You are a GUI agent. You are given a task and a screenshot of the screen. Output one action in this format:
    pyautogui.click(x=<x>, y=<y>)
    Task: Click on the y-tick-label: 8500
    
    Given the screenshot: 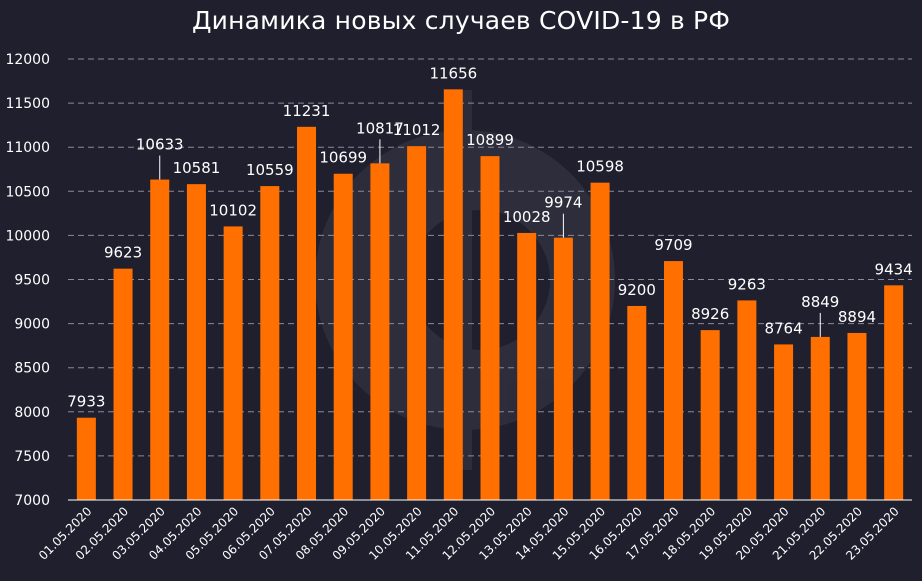 What is the action you would take?
    pyautogui.click(x=32, y=369)
    